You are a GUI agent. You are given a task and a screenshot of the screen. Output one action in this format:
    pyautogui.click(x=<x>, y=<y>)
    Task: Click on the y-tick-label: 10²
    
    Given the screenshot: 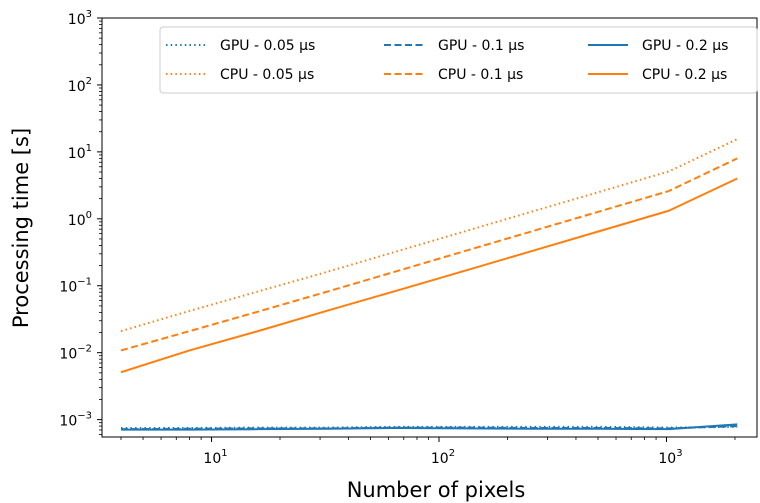 What is the action you would take?
    pyautogui.click(x=80, y=85)
    